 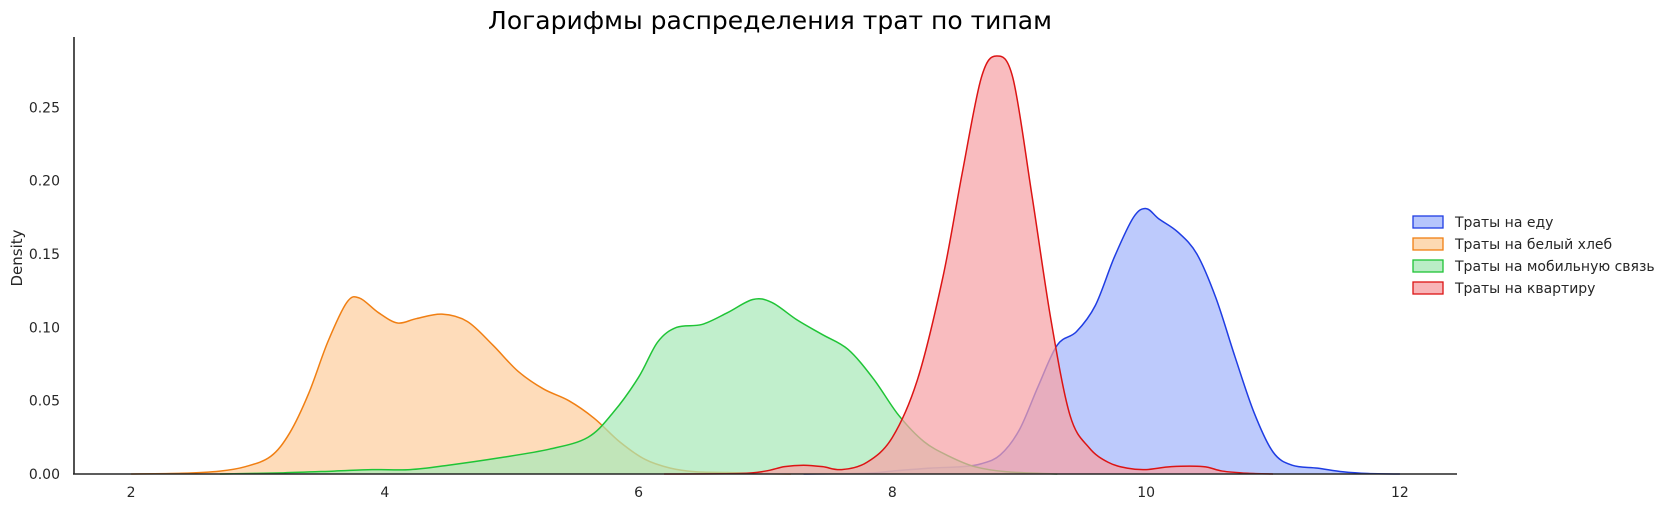 What do you see at coordinates (1400, 493) in the screenshot?
I see `x-tick-label: 12` at bounding box center [1400, 493].